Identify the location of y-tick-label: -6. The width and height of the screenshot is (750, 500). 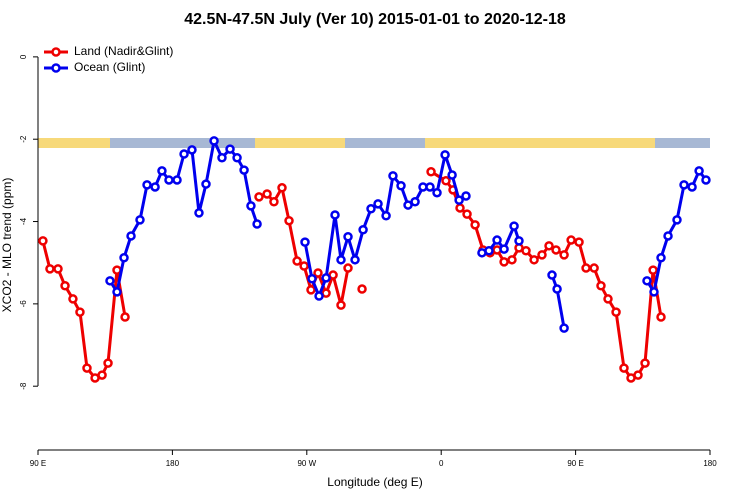
(23, 304).